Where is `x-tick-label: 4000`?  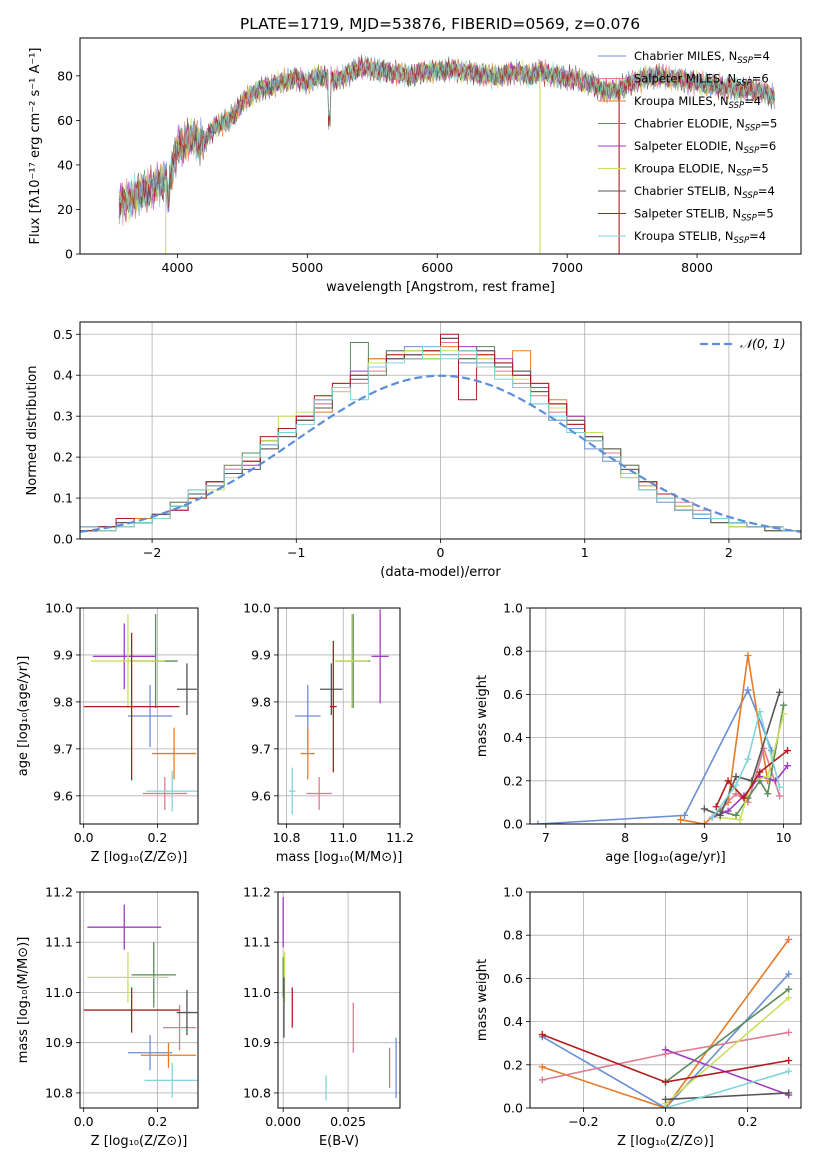 x-tick-label: 4000 is located at coordinates (178, 267).